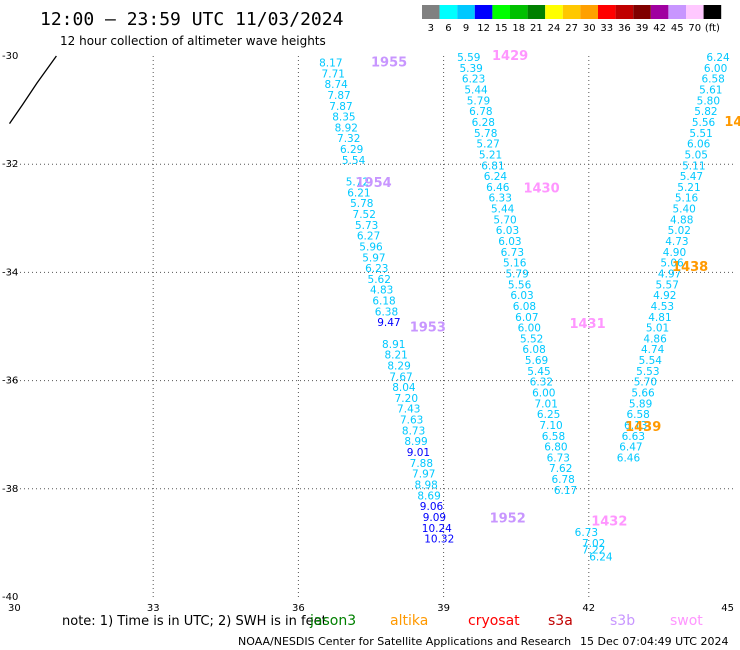 This screenshot has width=740, height=650. What do you see at coordinates (693, 166) in the screenshot?
I see `wave-height-value: 5.11` at bounding box center [693, 166].